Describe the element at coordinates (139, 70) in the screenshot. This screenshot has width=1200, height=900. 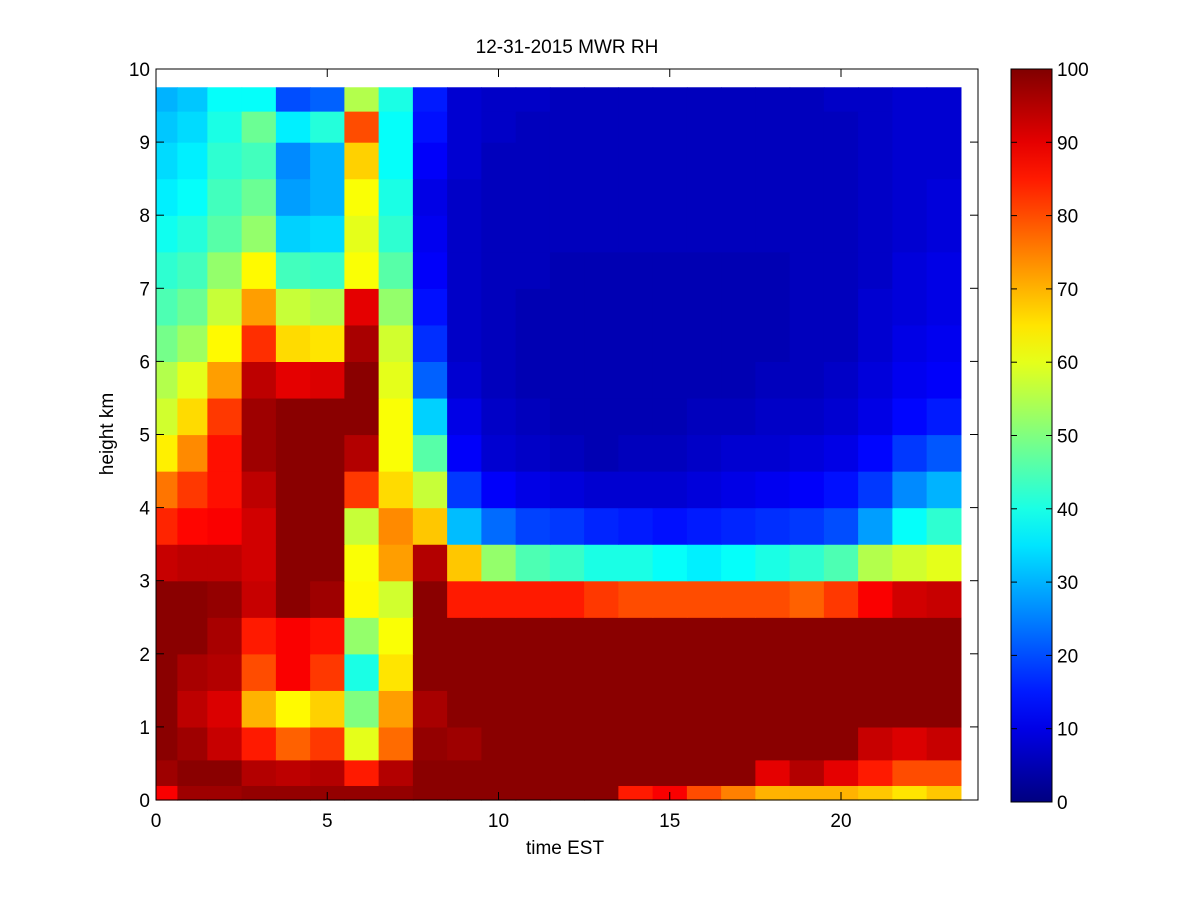
I see `y-tick-label: 10` at that location.